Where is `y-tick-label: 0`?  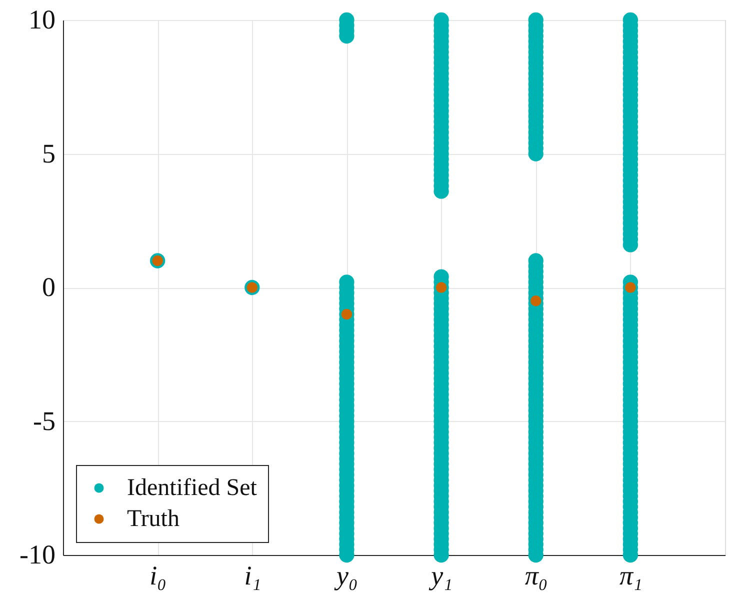
y-tick-label: 0 is located at coordinates (49, 287).